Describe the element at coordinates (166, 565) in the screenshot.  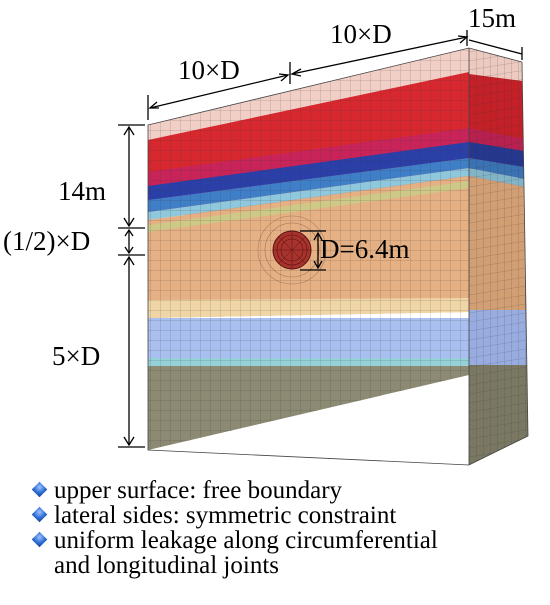
I see `note-text-continued: and longitudinal joints` at that location.